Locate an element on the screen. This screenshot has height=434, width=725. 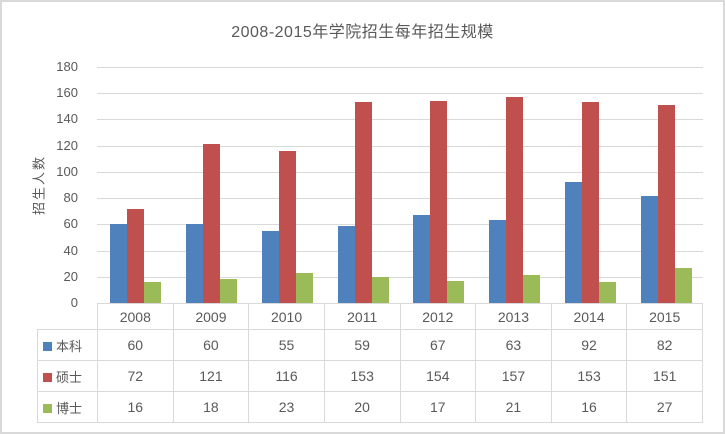
table-row-本科: 本科 60 60 55 59 67 63 92 82 is located at coordinates (370, 345).